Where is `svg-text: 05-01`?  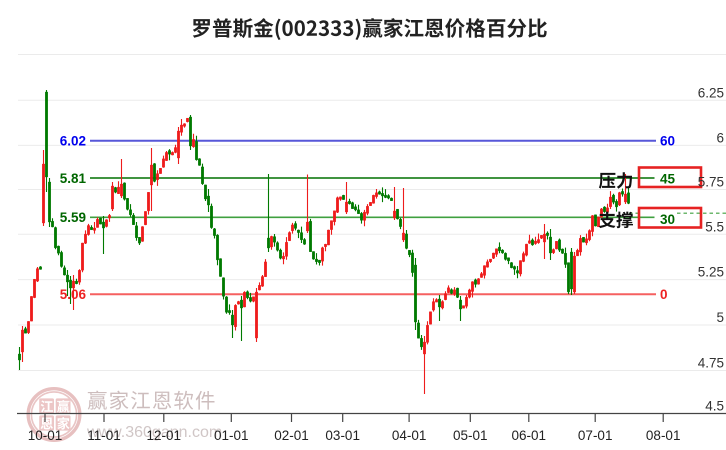 svg-text: 05-01 is located at coordinates (470, 435).